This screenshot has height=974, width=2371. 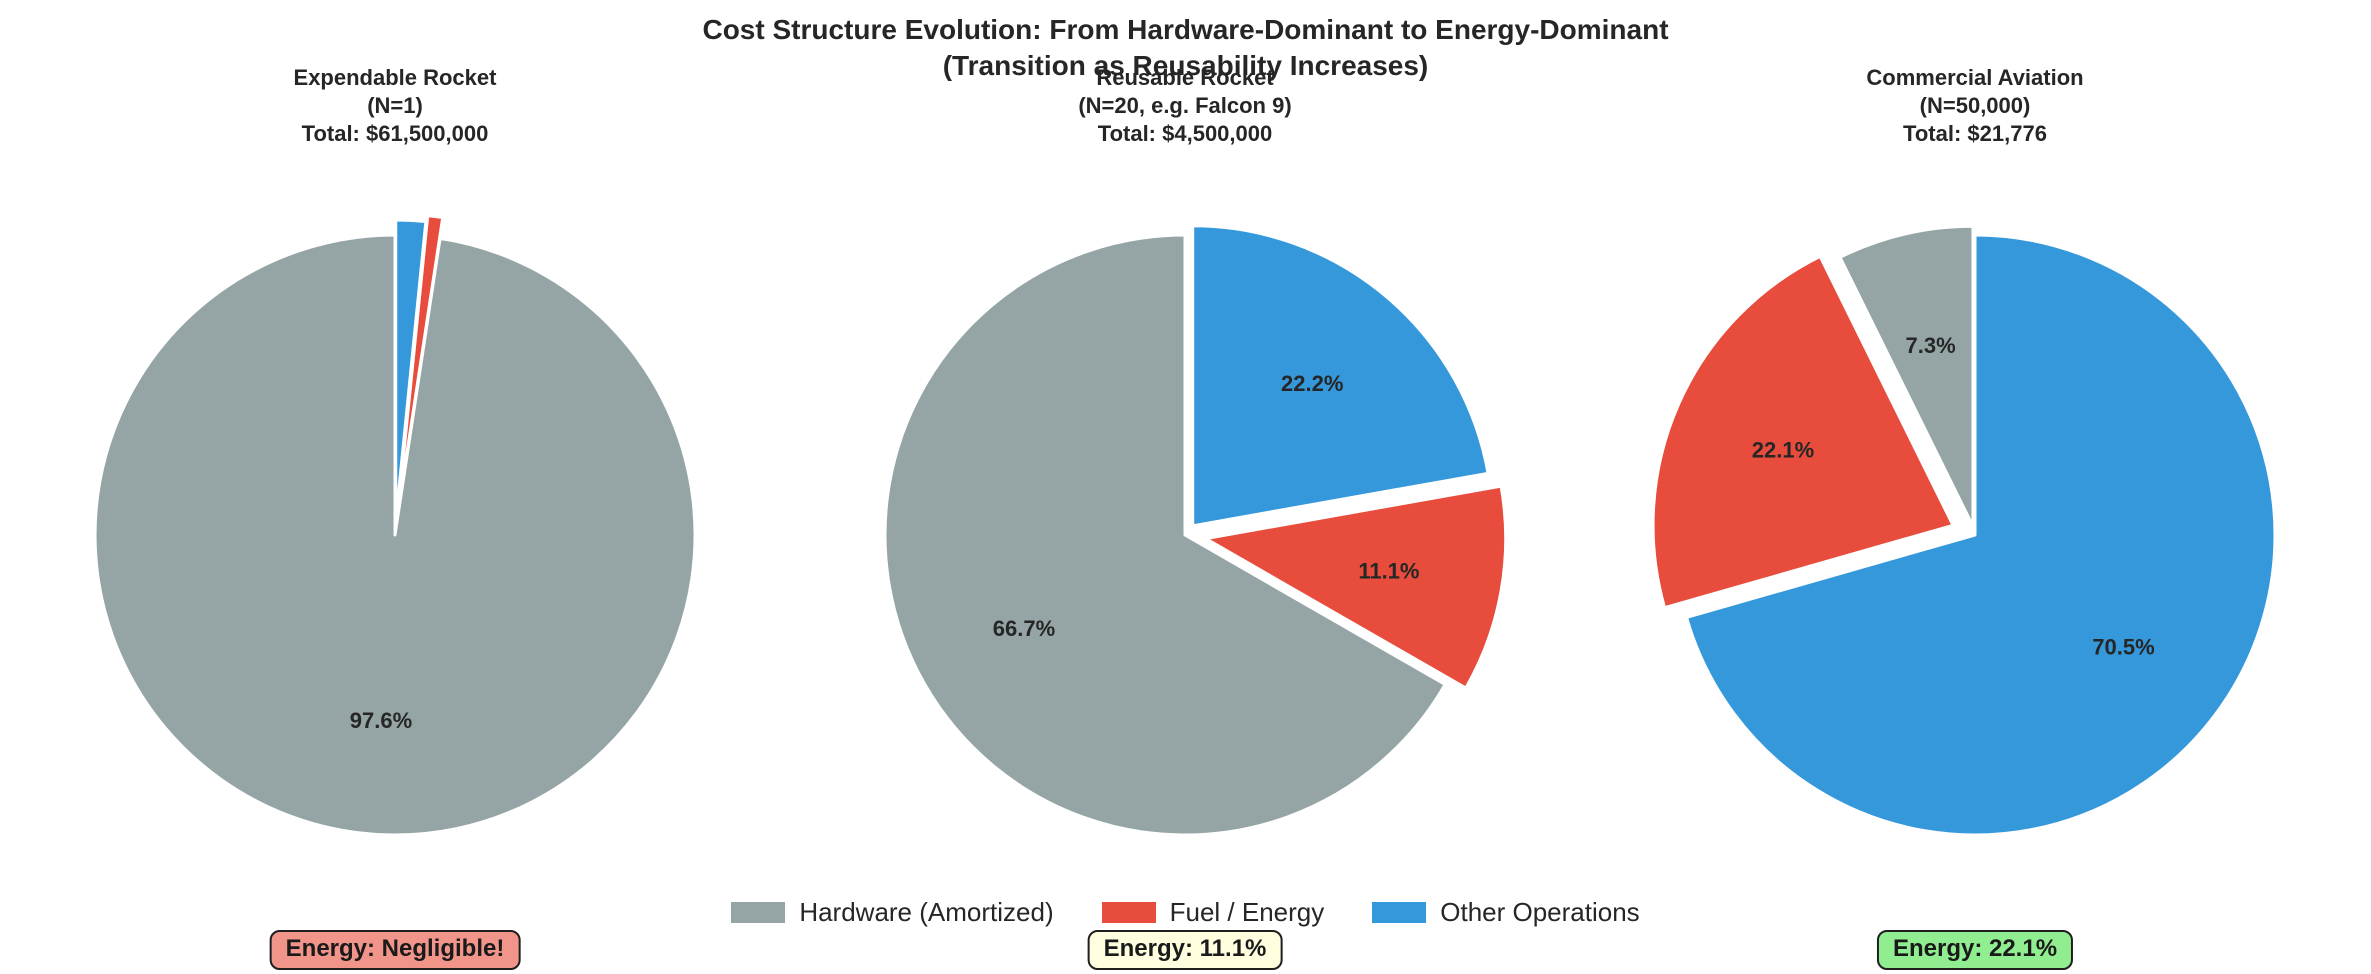 What do you see at coordinates (395, 950) in the screenshot?
I see `annotation-energy-negligible: Energy: Negligible!` at bounding box center [395, 950].